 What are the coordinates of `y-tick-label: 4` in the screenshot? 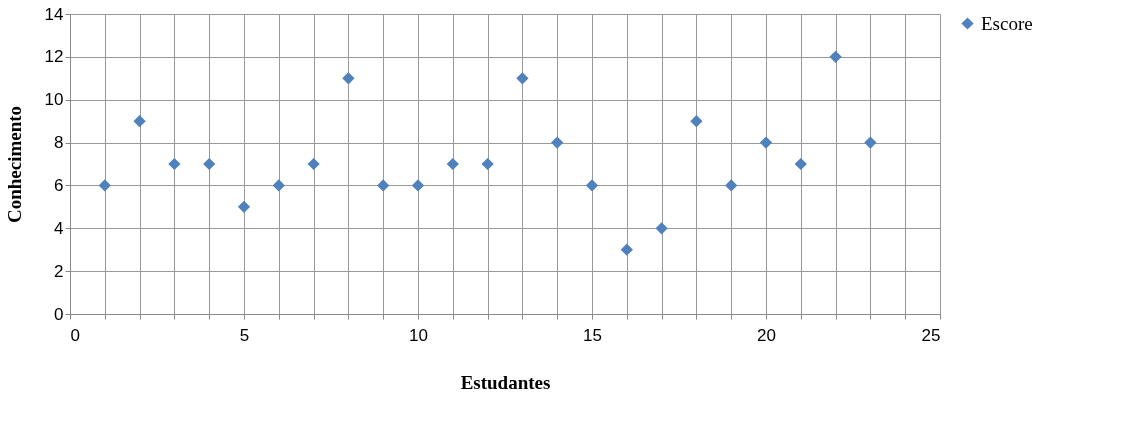 It's located at (59, 228).